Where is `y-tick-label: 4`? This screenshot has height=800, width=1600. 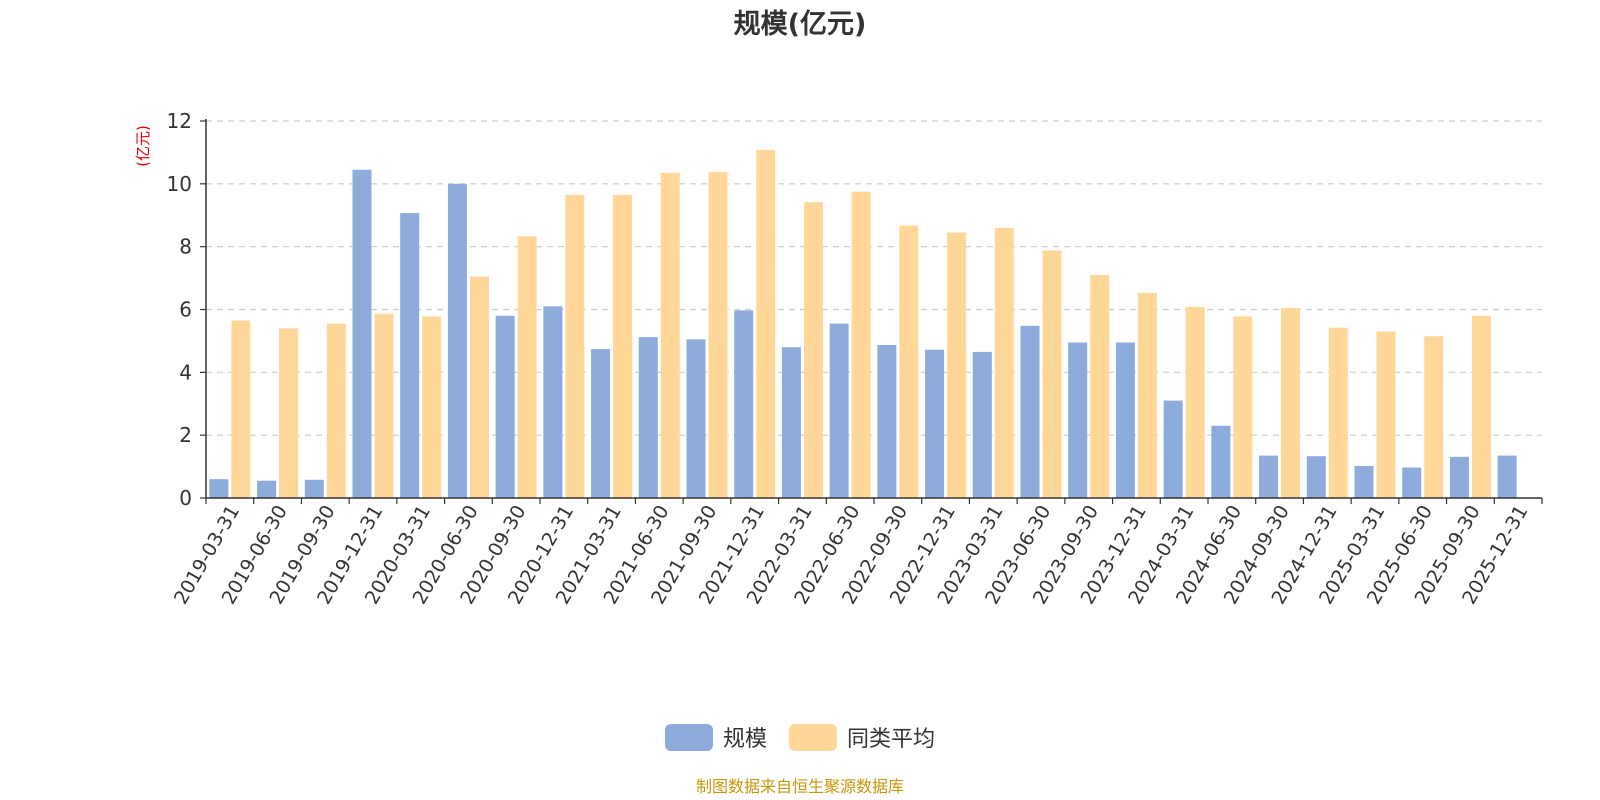 y-tick-label: 4 is located at coordinates (185, 372).